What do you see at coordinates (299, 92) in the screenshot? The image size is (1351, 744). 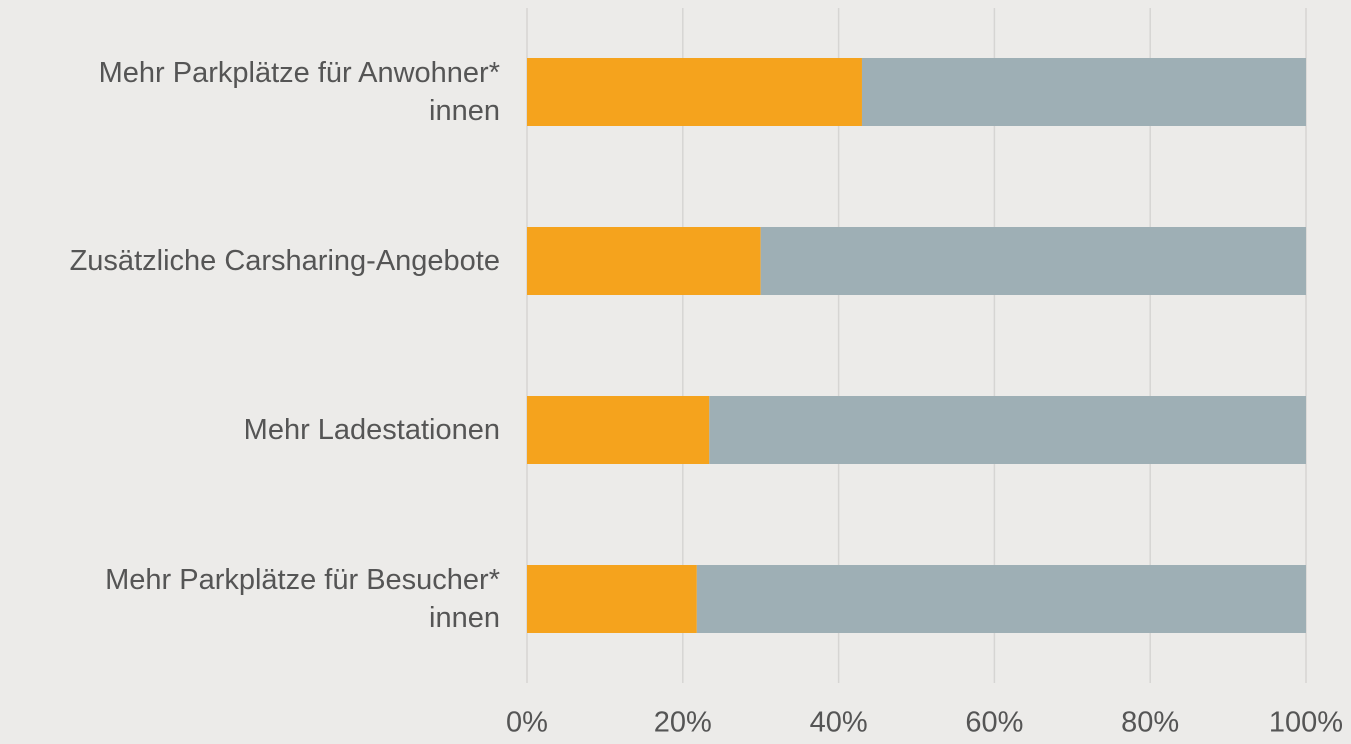 I see `category-label: Mehr Parkplätze für Anwohner* innen` at bounding box center [299, 92].